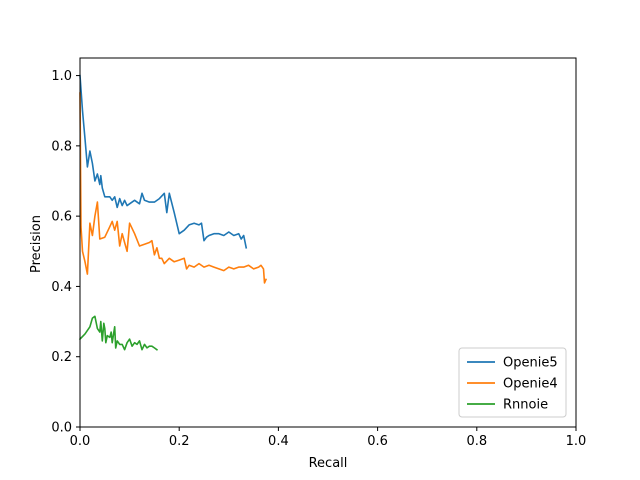 The height and width of the screenshot is (480, 640). Describe the element at coordinates (36, 244) in the screenshot. I see `y-axis-label: Precision` at that location.